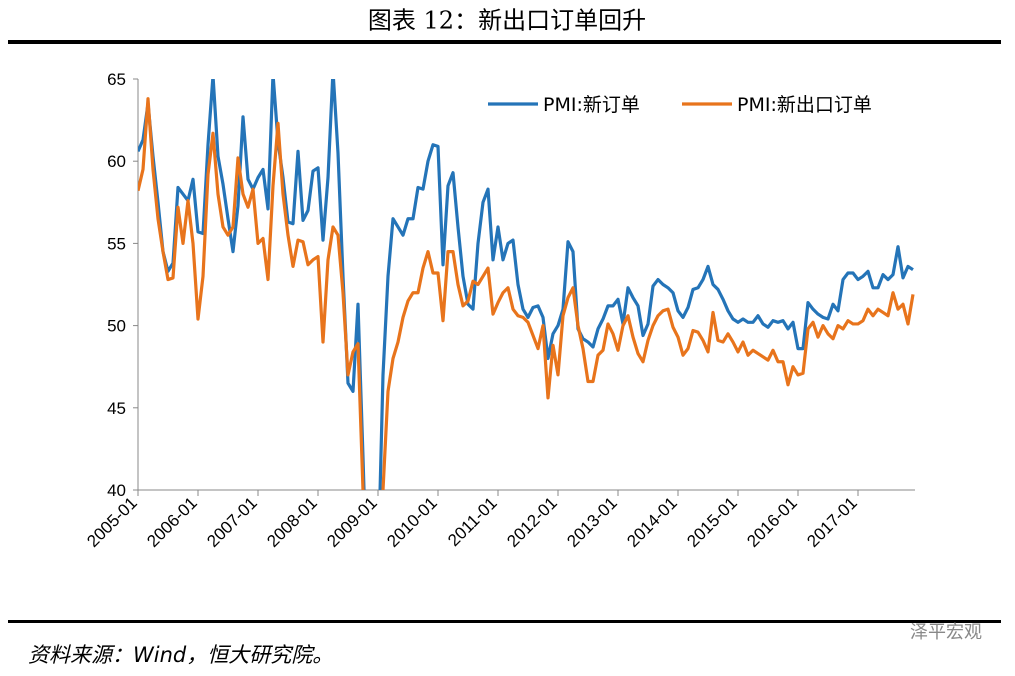  Describe the element at coordinates (592, 522) in the screenshot. I see `x-tick-label: 2013-01` at that location.